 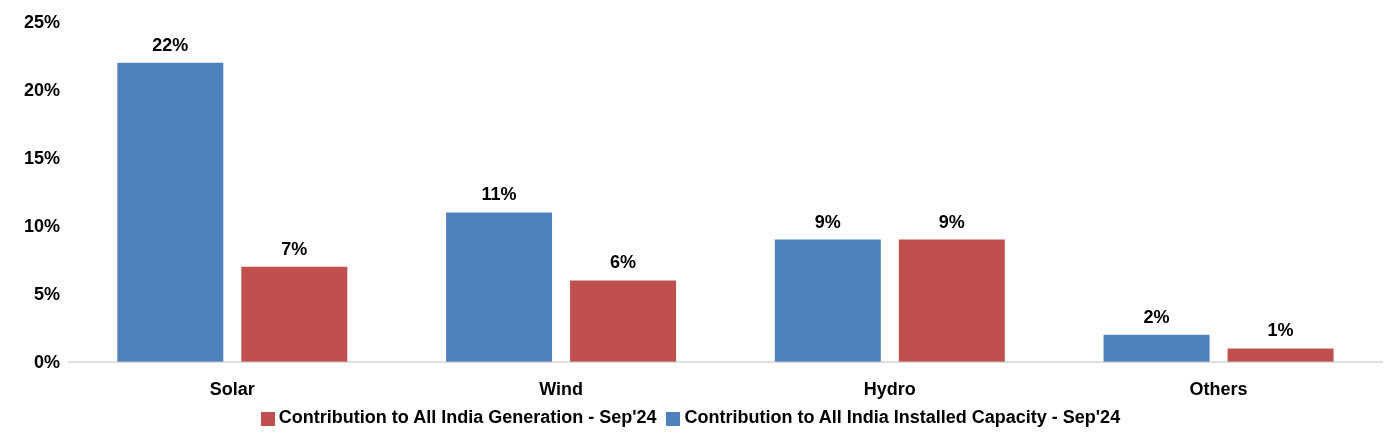 I want to click on legend-label: Contribution to All India Installed Capacity - Sep'24, so click(x=902, y=417).